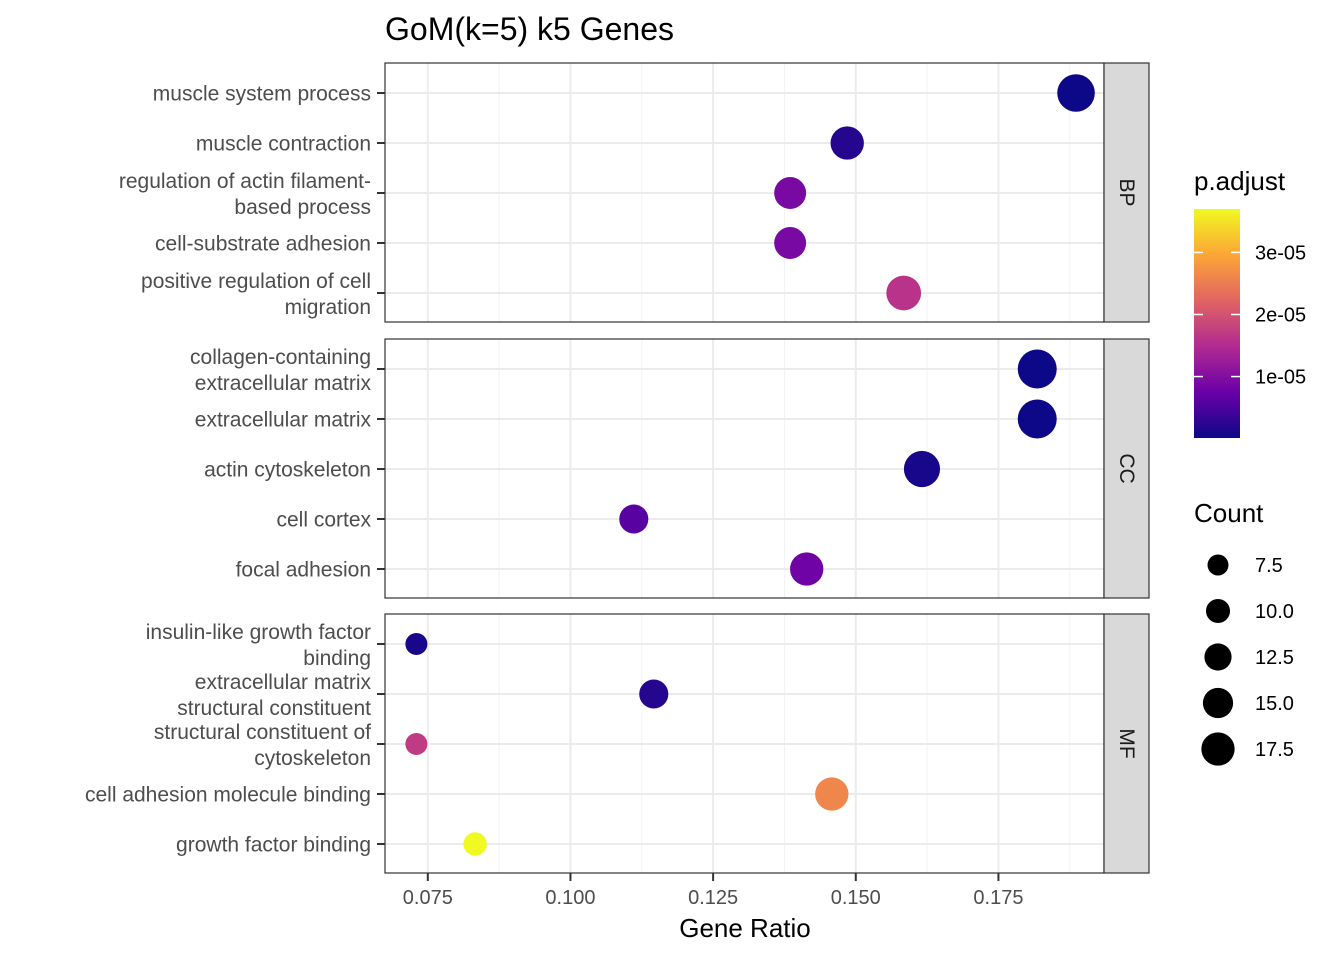  I want to click on y-tick-label: muscle system process, so click(262, 94).